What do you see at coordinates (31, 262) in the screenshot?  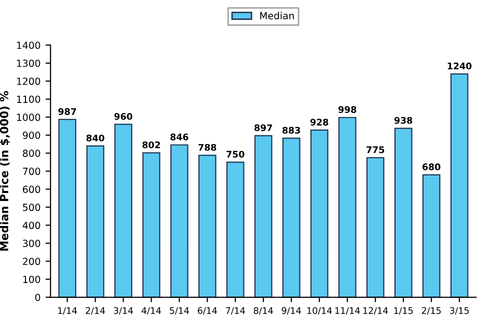 I see `y-tick-label: 200` at bounding box center [31, 262].